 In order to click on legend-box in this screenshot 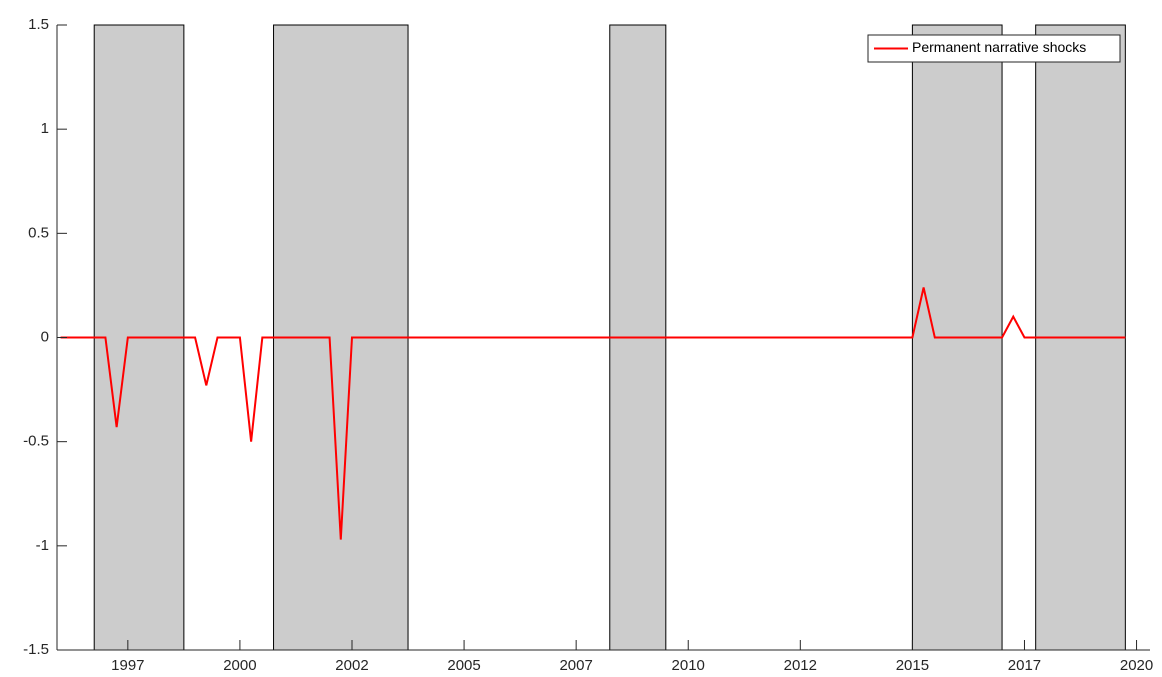, I will do `click(994, 48)`.